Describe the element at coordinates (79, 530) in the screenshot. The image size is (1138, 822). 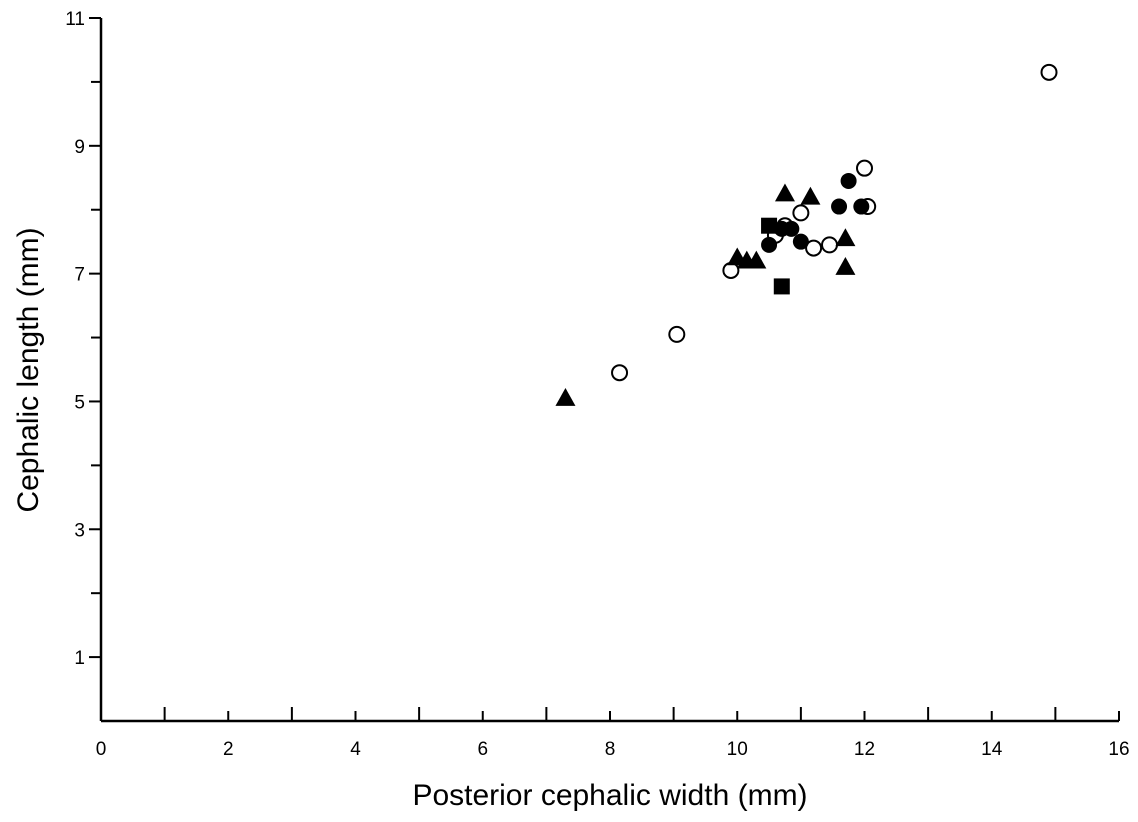
I see `y-tick-label: 3` at that location.